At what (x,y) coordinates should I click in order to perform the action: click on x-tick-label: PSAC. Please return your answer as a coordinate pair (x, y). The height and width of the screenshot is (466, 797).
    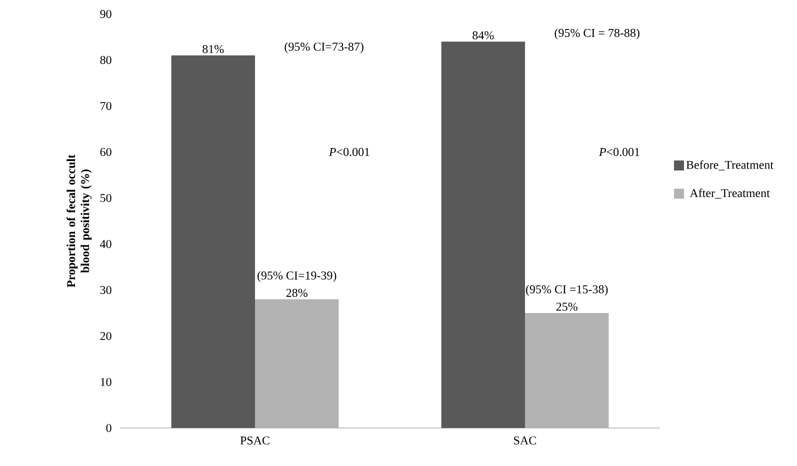
    Looking at the image, I should click on (255, 440).